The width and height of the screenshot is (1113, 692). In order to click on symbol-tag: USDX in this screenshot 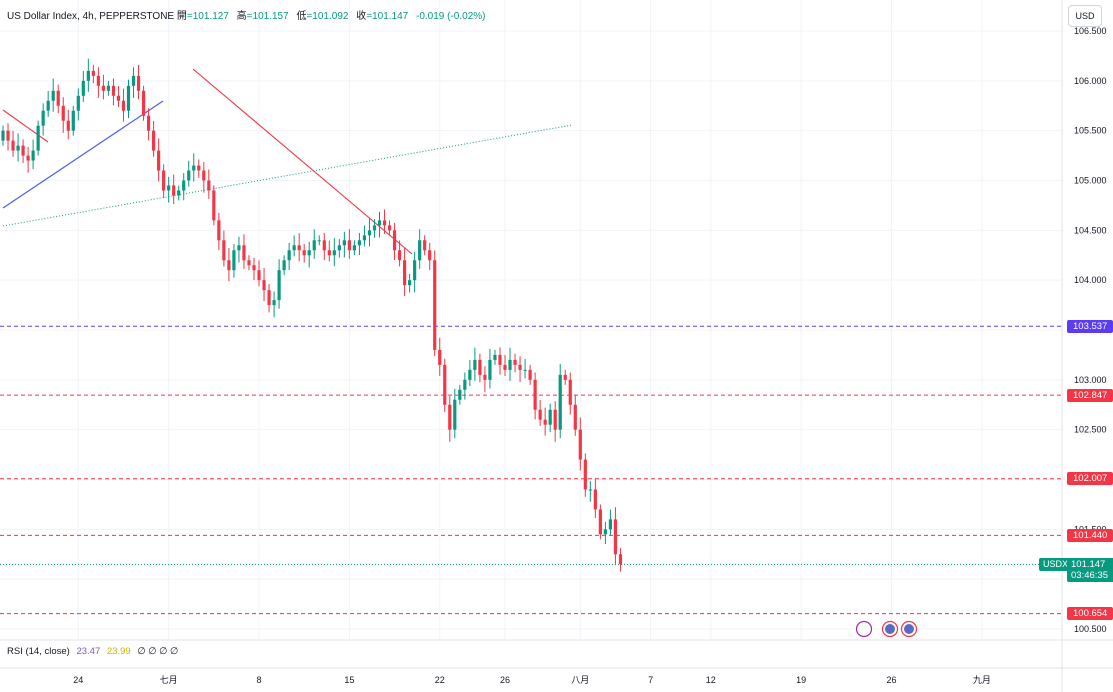, I will do `click(1056, 565)`.